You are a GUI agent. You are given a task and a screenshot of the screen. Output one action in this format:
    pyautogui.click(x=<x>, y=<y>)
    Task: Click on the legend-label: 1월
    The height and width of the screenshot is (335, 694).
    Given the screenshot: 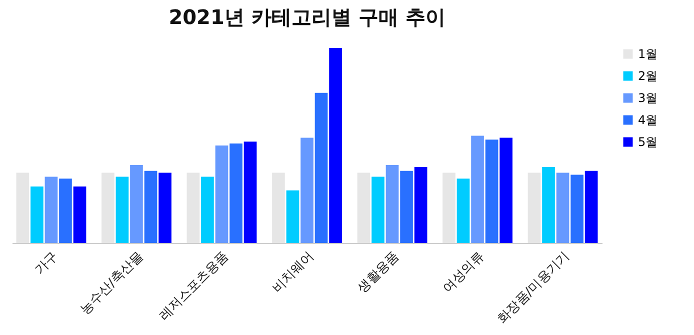 What is the action you would take?
    pyautogui.click(x=648, y=54)
    